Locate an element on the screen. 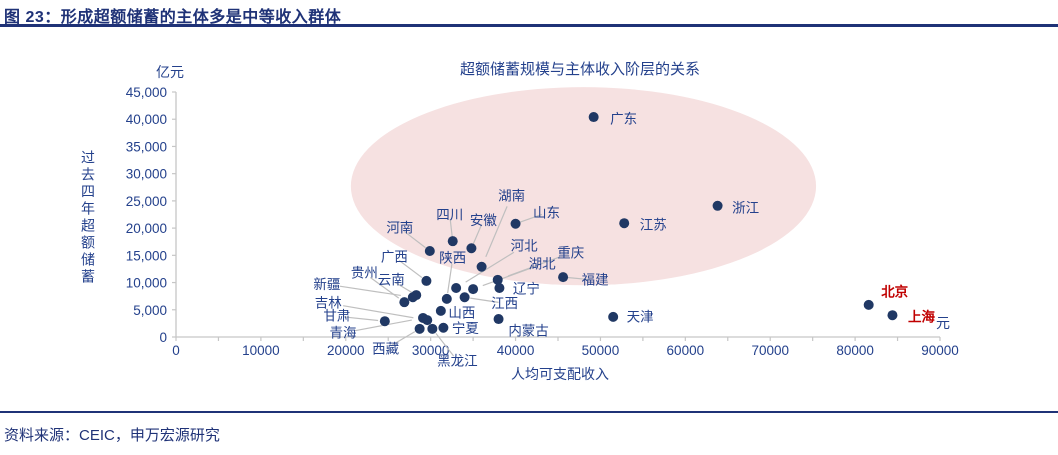 The height and width of the screenshot is (455, 1058). scatter-point-西藏 is located at coordinates (419, 328).